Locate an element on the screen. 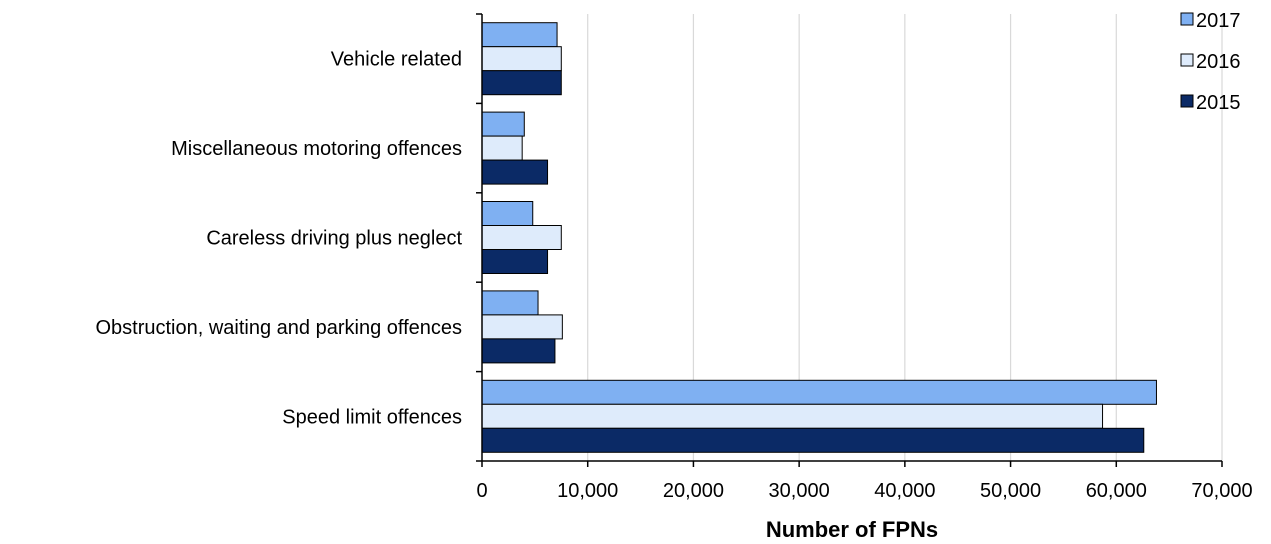  x-axis-title: Number of FPNs is located at coordinates (852, 529).